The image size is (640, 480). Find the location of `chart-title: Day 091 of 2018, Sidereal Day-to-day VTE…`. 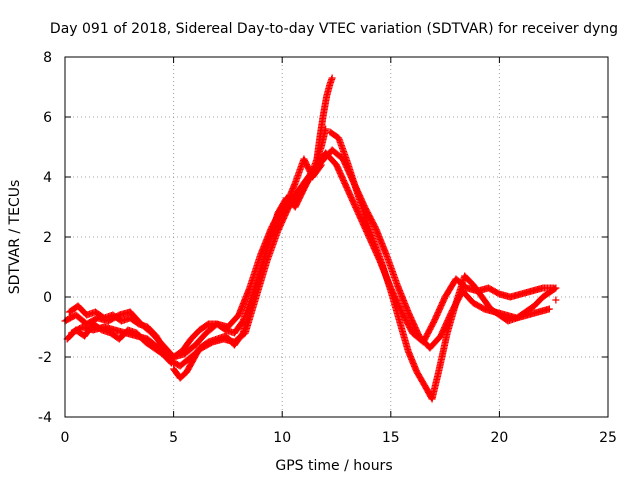

chart-title: Day 091 of 2018, Sidereal Day-to-day VTE… is located at coordinates (334, 29).